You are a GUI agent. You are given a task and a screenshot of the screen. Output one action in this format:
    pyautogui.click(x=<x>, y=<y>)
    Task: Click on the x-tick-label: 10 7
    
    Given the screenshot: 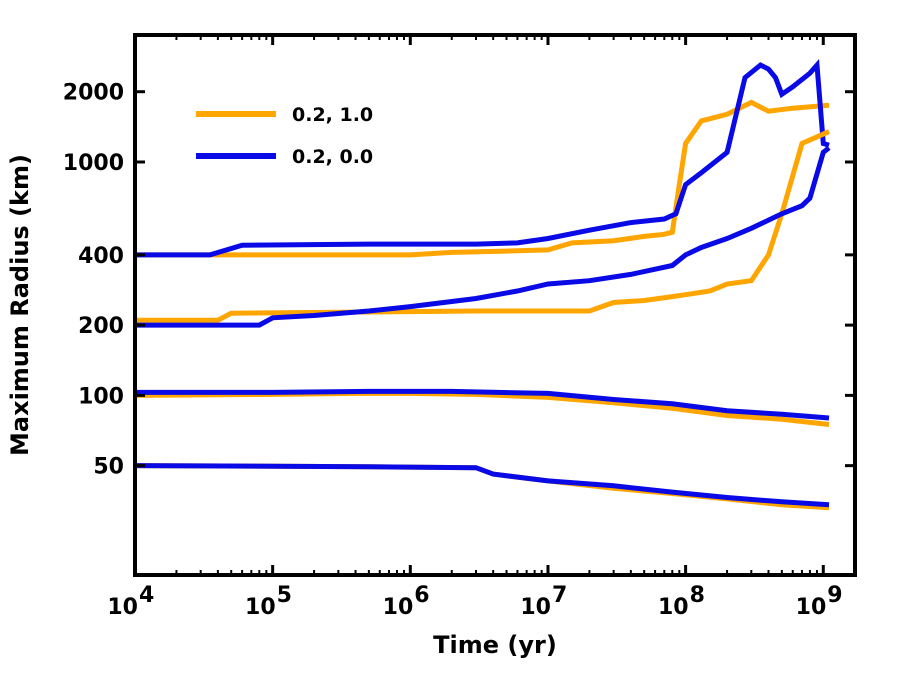 What is the action you would take?
    pyautogui.click(x=543, y=601)
    